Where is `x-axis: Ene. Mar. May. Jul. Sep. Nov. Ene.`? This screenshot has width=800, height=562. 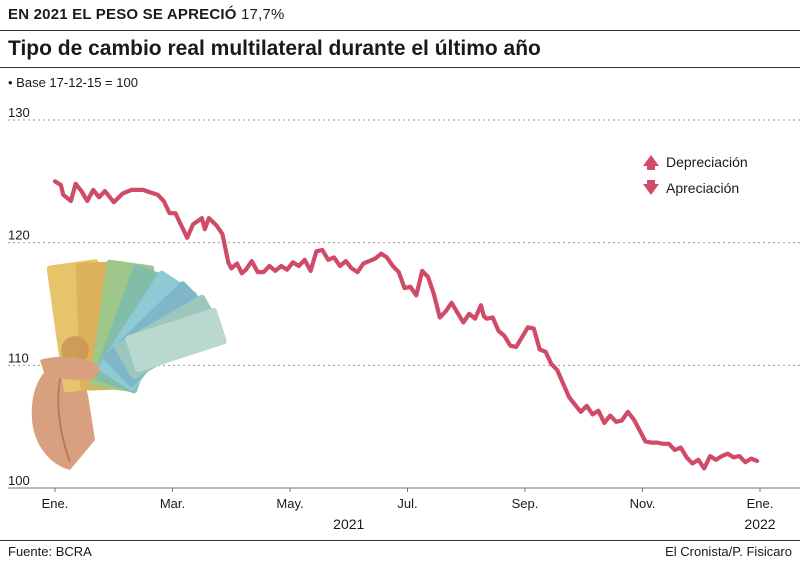 x-axis: Ene. Mar. May. Jul. Sep. Nov. Ene. is located at coordinates (408, 499).